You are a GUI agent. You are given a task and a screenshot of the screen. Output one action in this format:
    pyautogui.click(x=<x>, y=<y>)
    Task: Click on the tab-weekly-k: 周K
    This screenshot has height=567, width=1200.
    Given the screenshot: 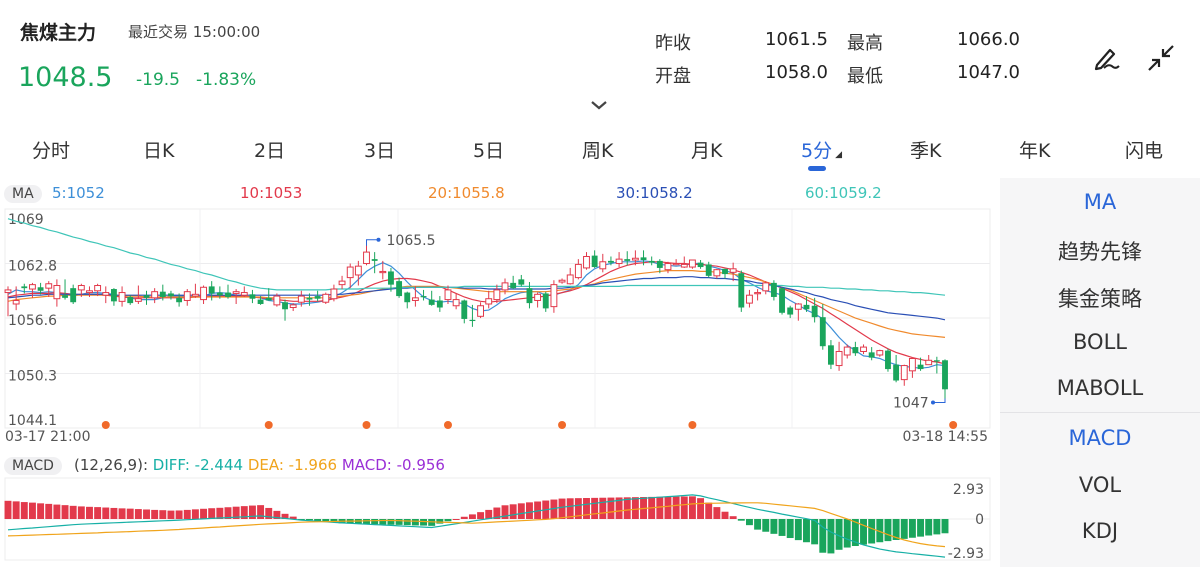 What is the action you would take?
    pyautogui.click(x=598, y=151)
    